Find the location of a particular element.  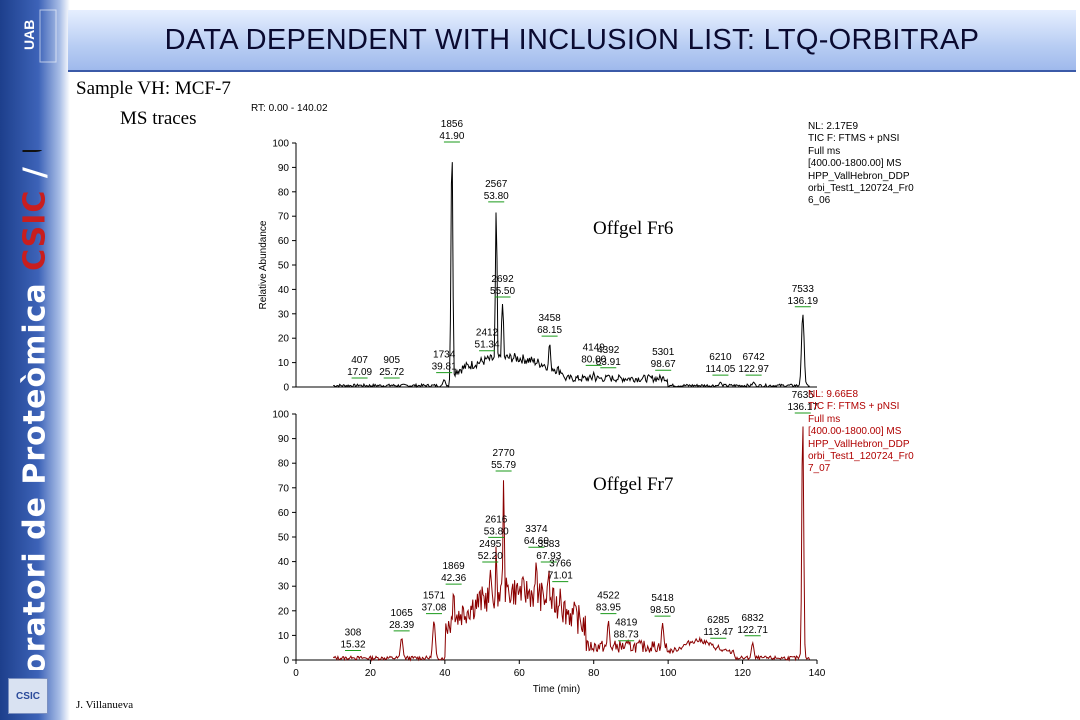

peak-scan-label: 2616 is located at coordinates (496, 519).